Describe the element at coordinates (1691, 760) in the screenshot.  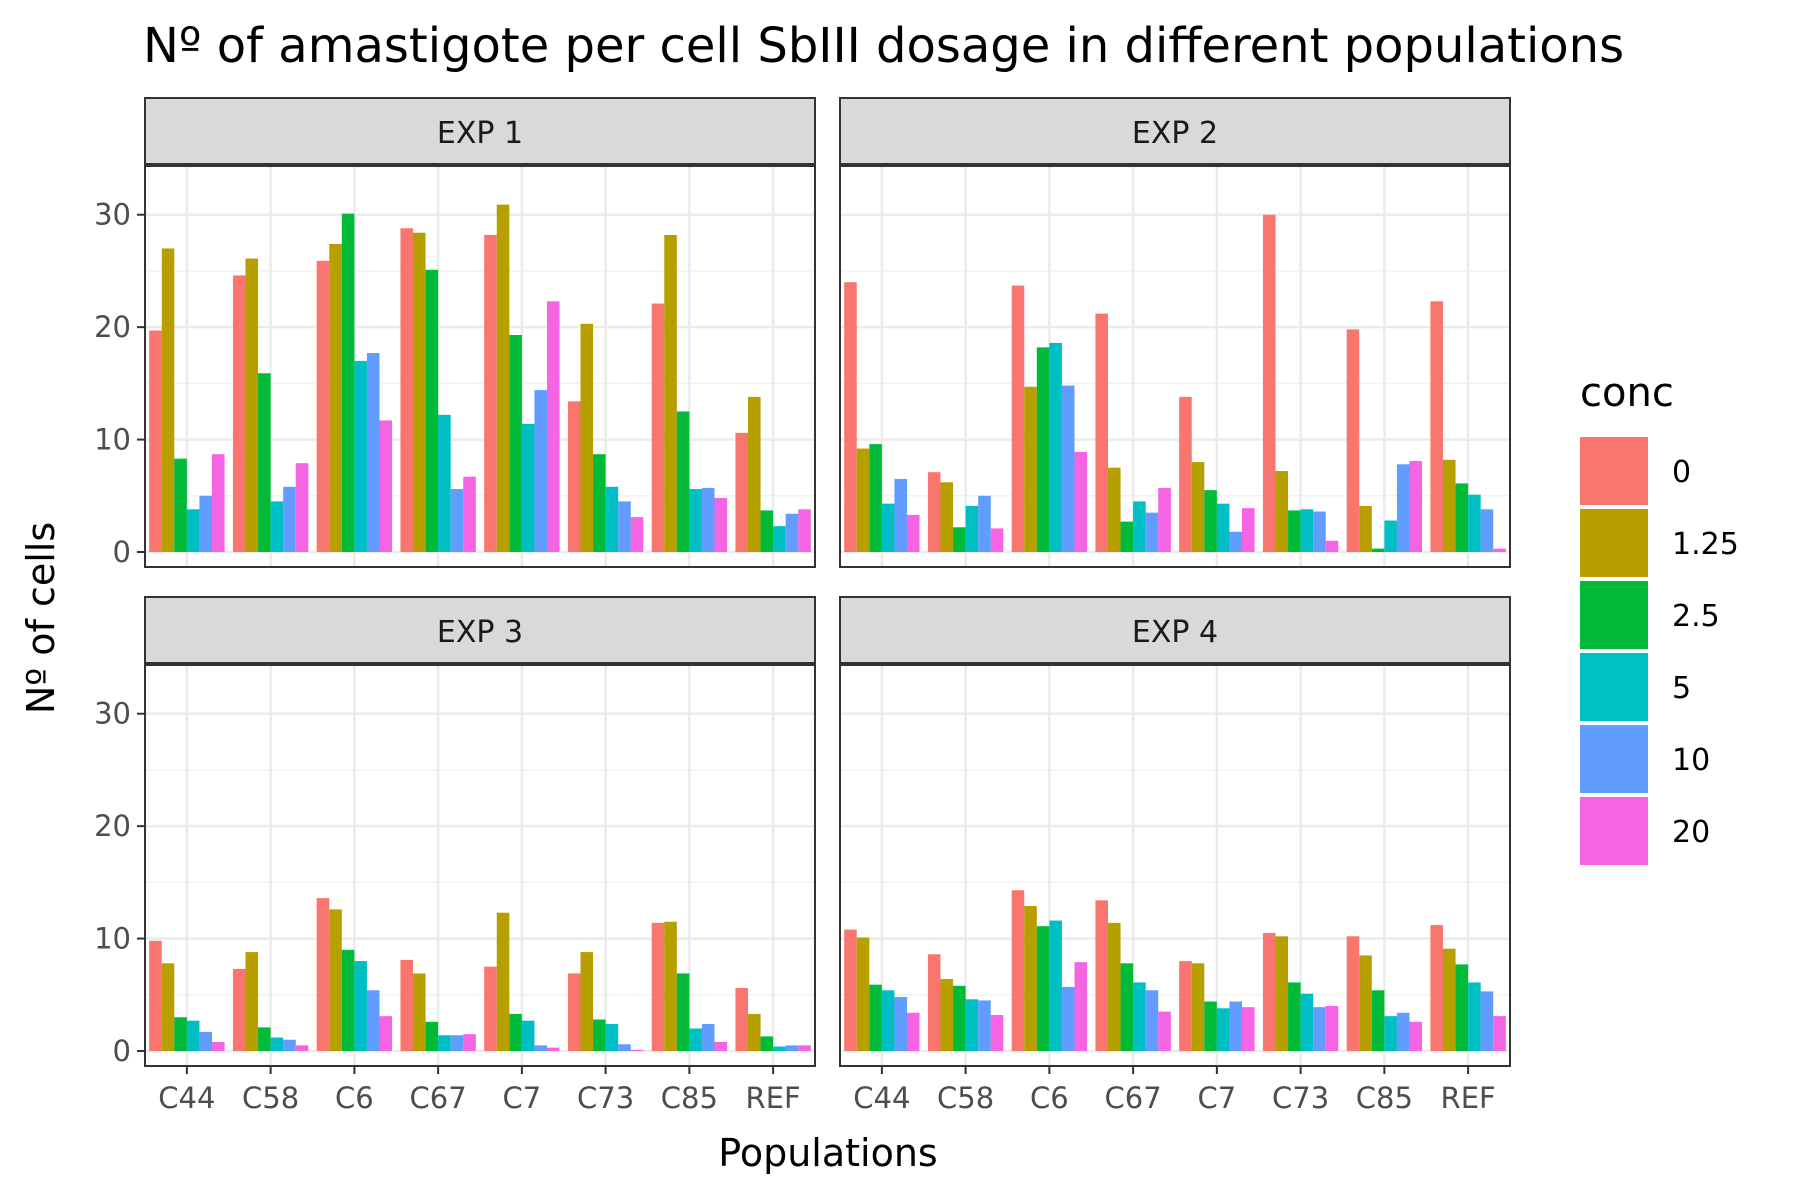
I see `legend-label: 10` at that location.